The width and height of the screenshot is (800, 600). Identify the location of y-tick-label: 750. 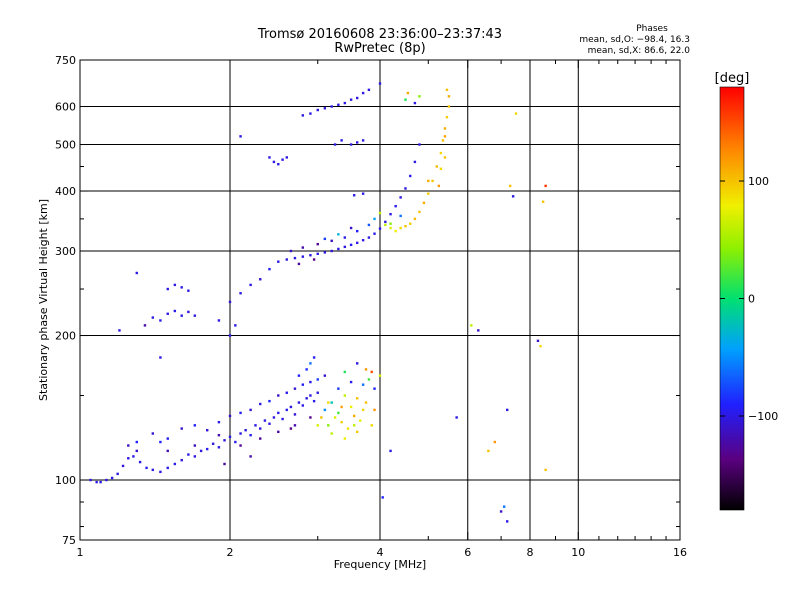
(65, 60).